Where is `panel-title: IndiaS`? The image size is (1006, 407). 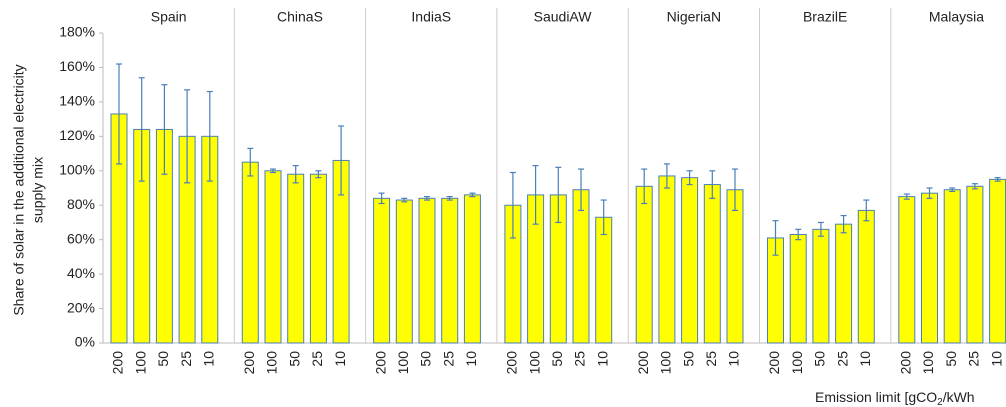
panel-title: IndiaS is located at coordinates (431, 17).